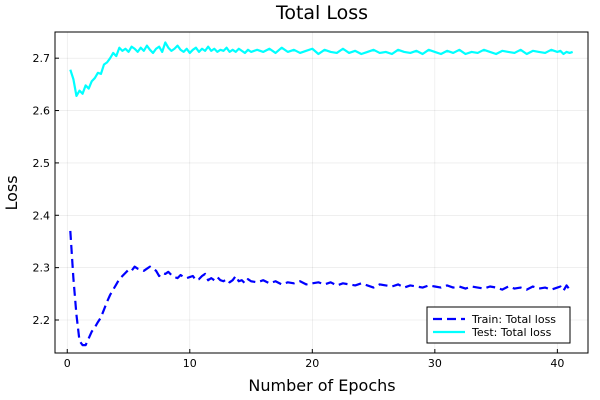 This screenshot has height=400, width=600. I want to click on legend: Train: Total loss Test: Total loss, so click(498, 325).